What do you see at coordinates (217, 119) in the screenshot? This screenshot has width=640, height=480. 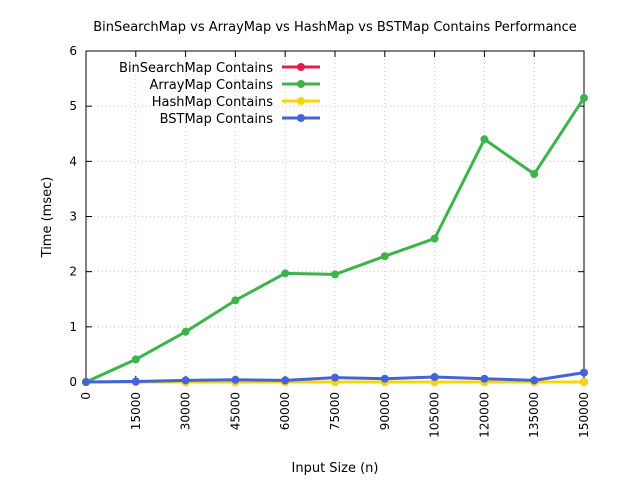 I see `legend-label: BSTMap Contains` at bounding box center [217, 119].